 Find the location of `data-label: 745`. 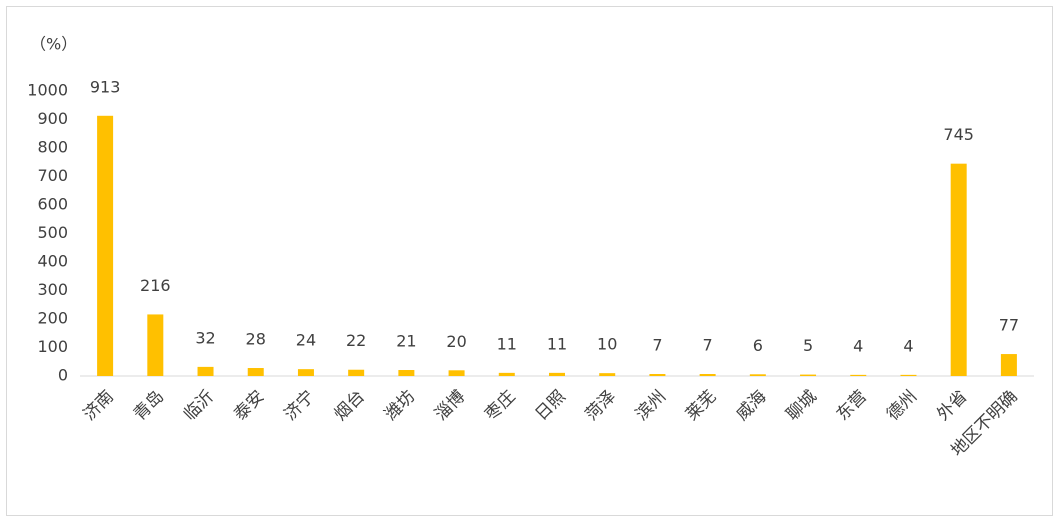

data-label: 745 is located at coordinates (958, 134).